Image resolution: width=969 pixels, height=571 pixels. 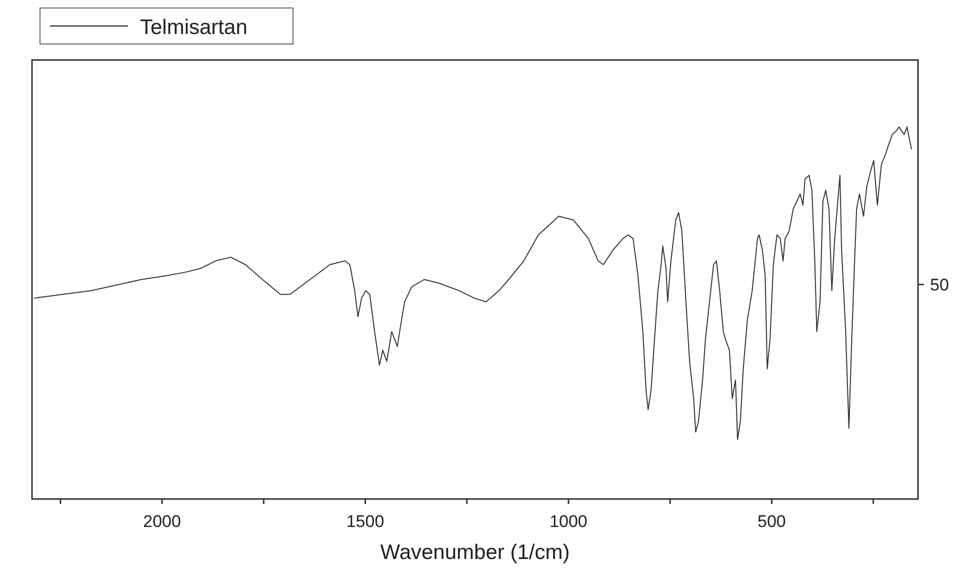 What do you see at coordinates (162, 521) in the screenshot?
I see `x-tick-label: 2000` at bounding box center [162, 521].